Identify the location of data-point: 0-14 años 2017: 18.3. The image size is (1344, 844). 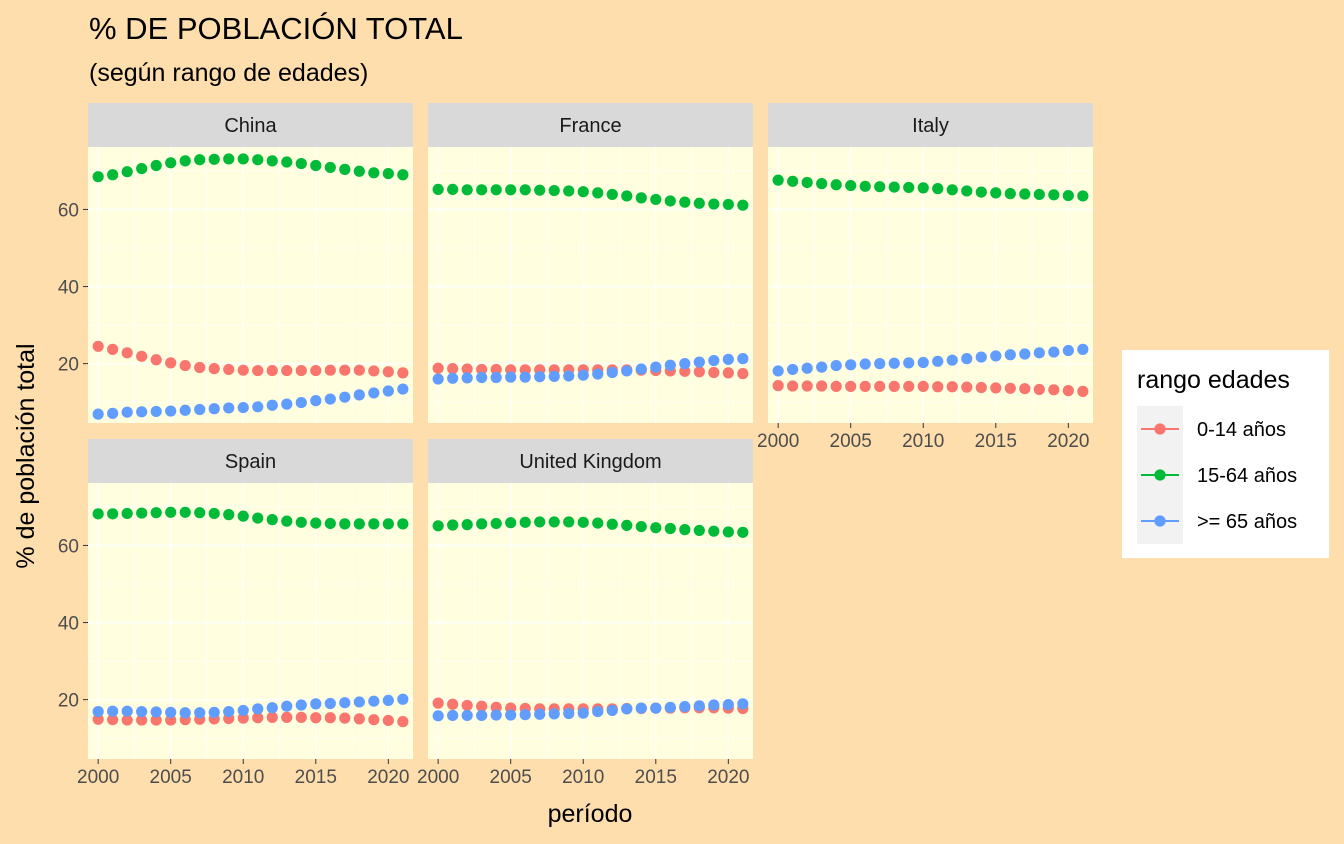
(345, 370).